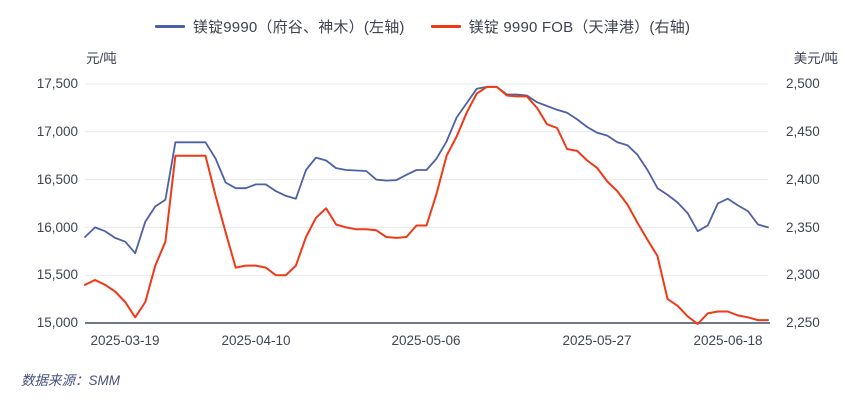  I want to click on x-axis-tick: 2025-05-27, so click(597, 340).